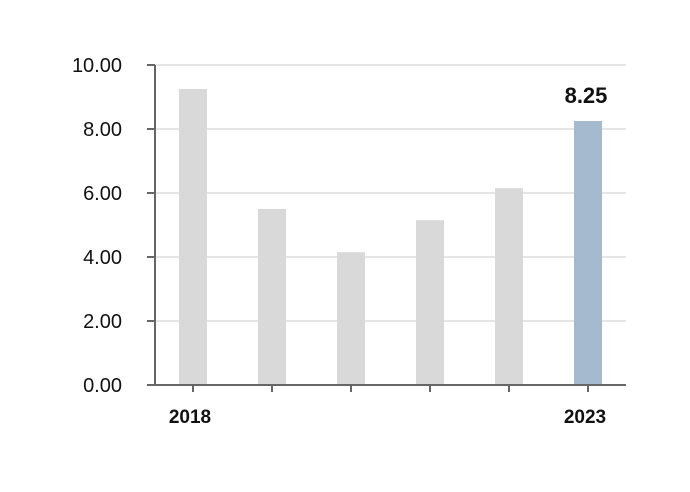  Describe the element at coordinates (193, 237) in the screenshot. I see `bar-2018` at that location.